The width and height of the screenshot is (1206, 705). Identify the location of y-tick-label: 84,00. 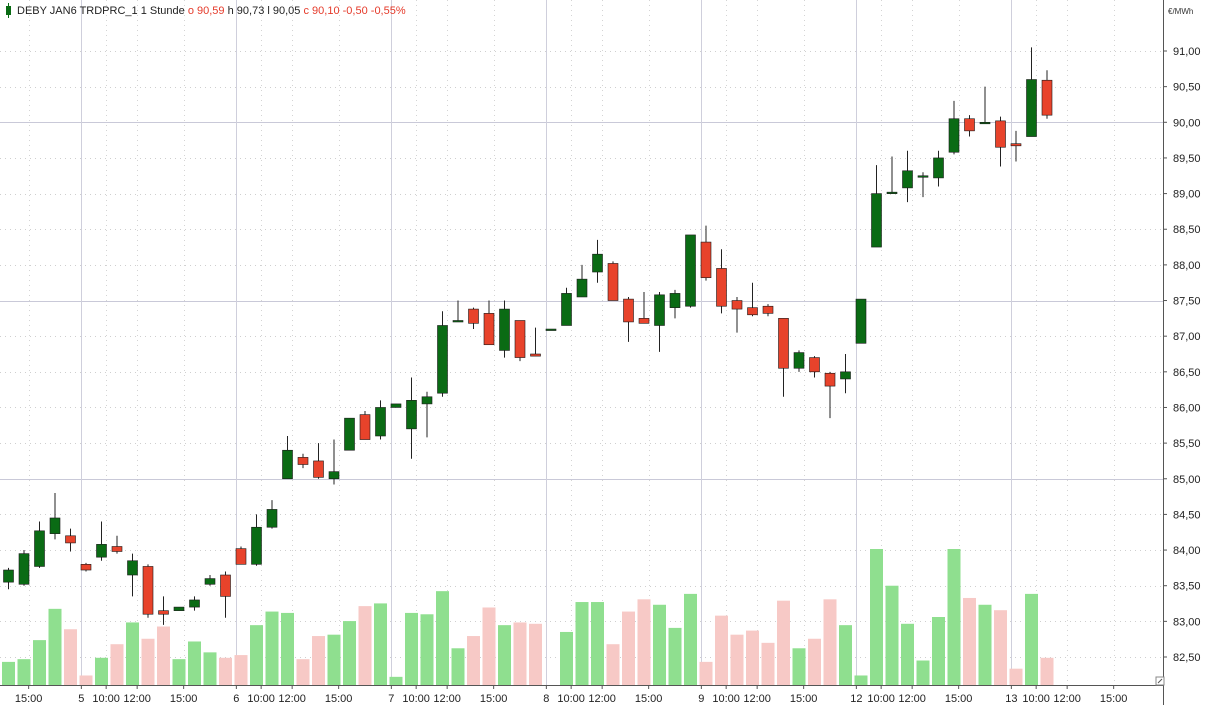
(1187, 551).